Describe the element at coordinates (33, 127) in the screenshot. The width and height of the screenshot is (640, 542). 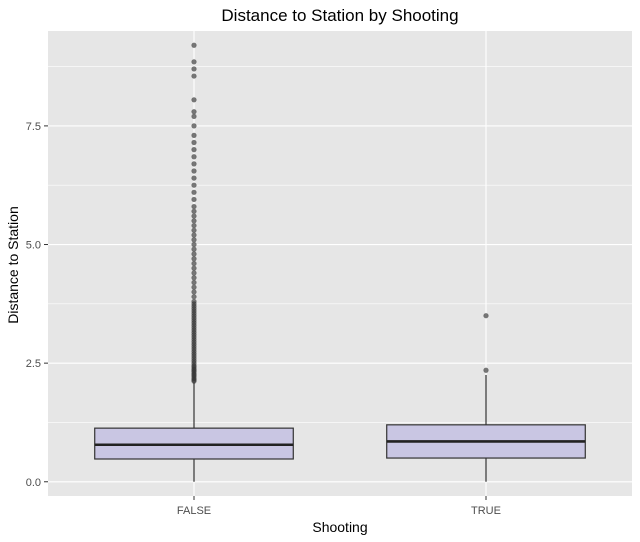
I see `y-tick-label: 7.5` at that location.